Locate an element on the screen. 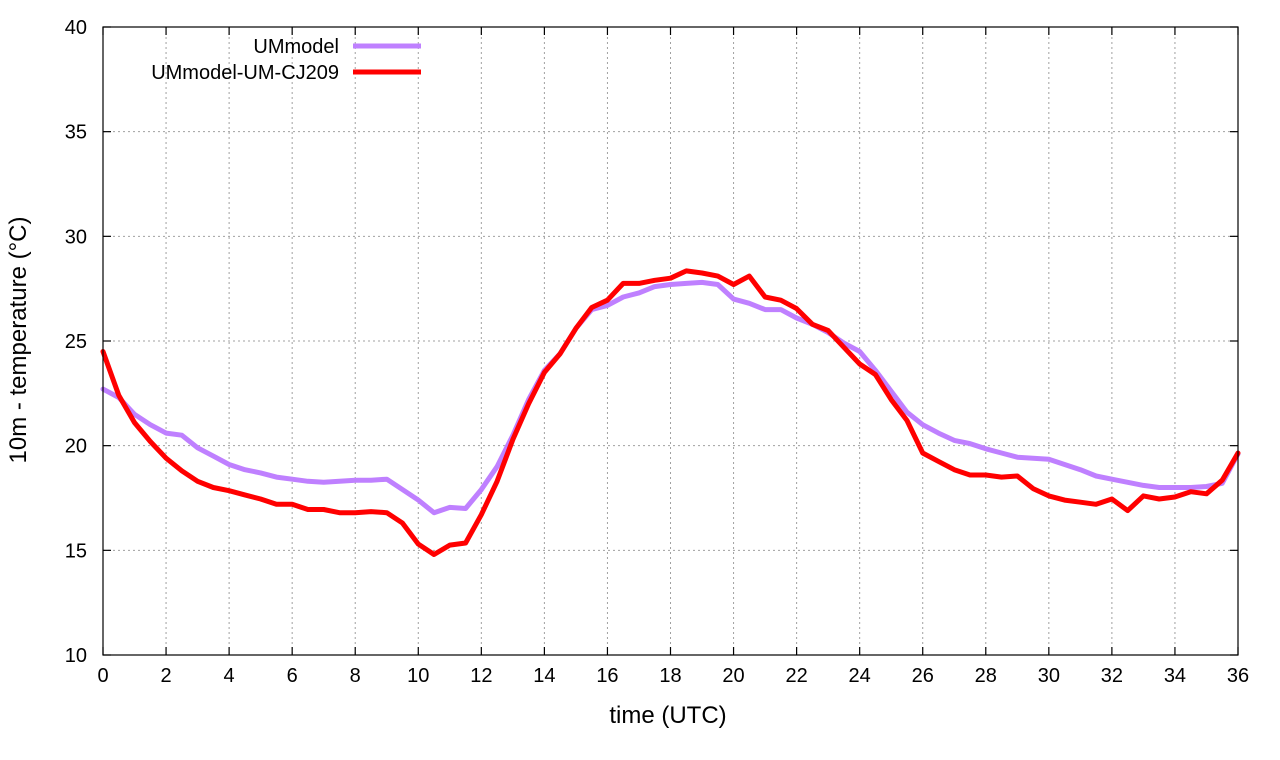 This screenshot has height=760, width=1280. y-tick-label: 10 is located at coordinates (76, 656).